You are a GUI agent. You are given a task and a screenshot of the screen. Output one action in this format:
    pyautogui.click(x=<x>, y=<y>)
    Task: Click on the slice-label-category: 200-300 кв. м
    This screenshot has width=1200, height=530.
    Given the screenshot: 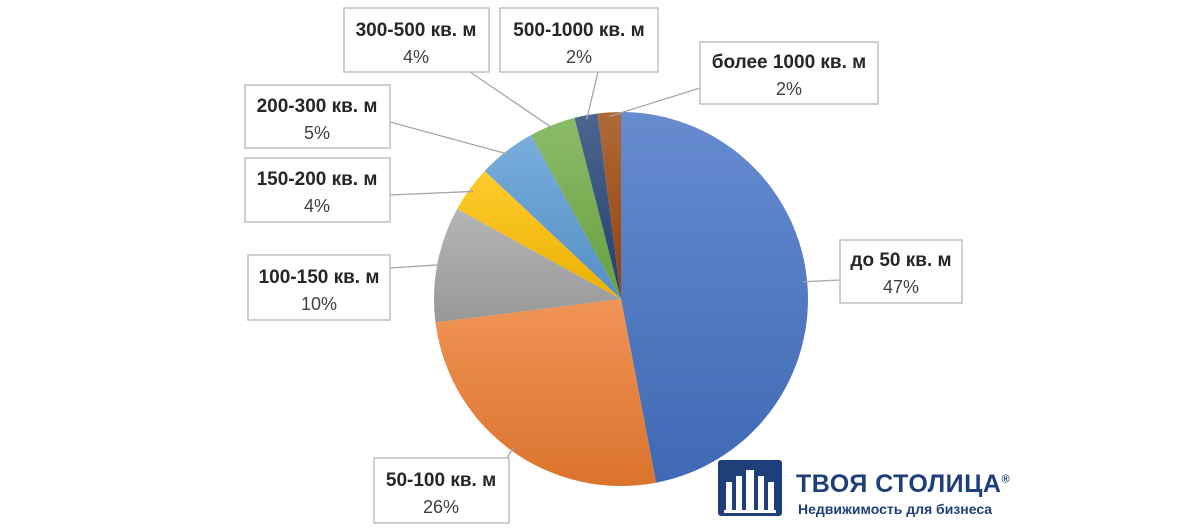 What is the action you would take?
    pyautogui.click(x=317, y=106)
    